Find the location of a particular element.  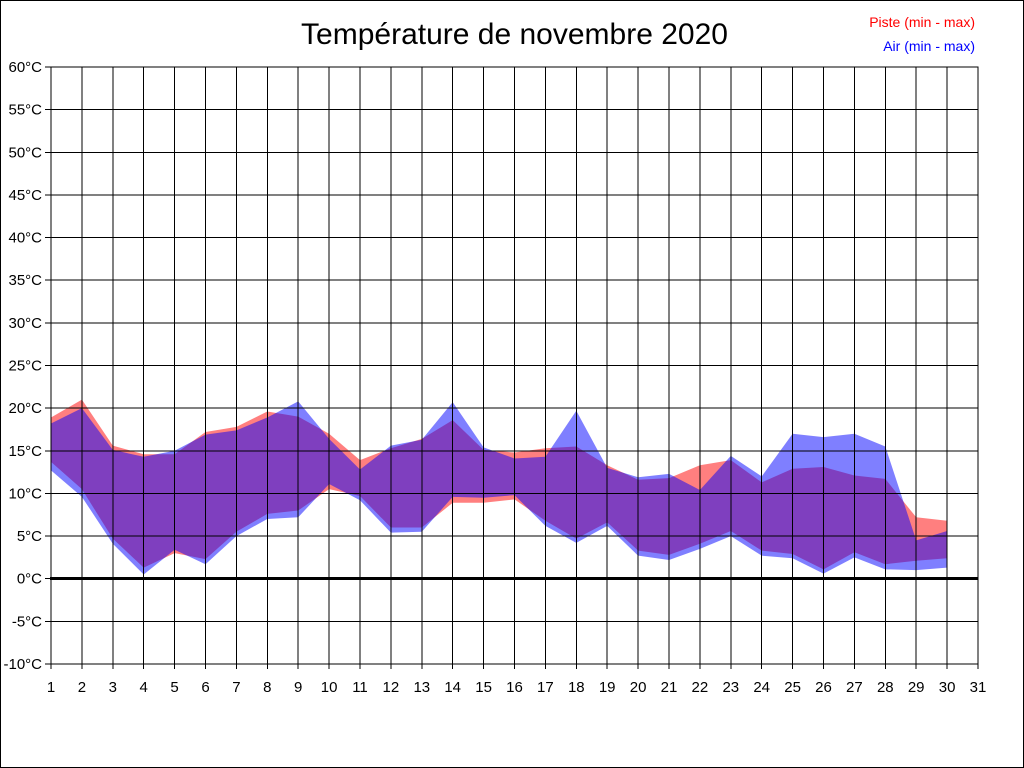

x-axis-tick-label: 26 is located at coordinates (823, 687).